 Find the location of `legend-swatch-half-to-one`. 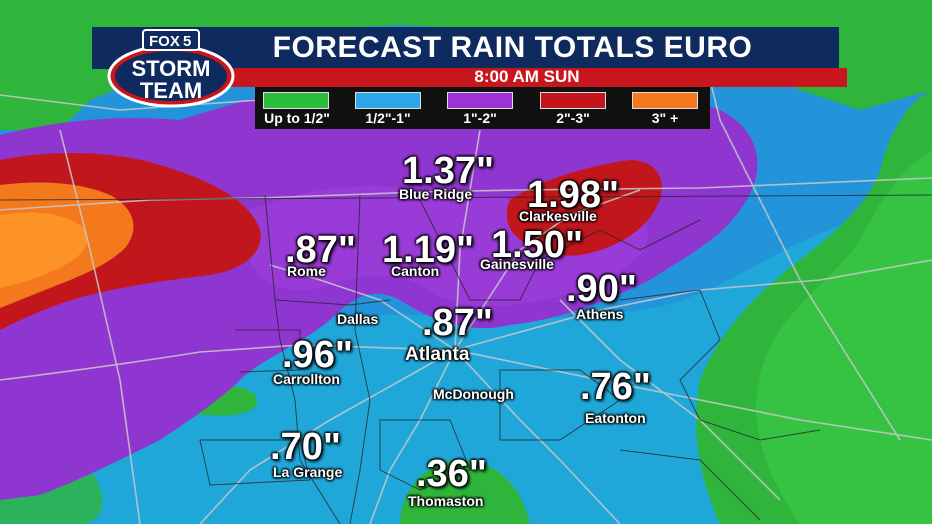

legend-swatch-half-to-one is located at coordinates (388, 100).